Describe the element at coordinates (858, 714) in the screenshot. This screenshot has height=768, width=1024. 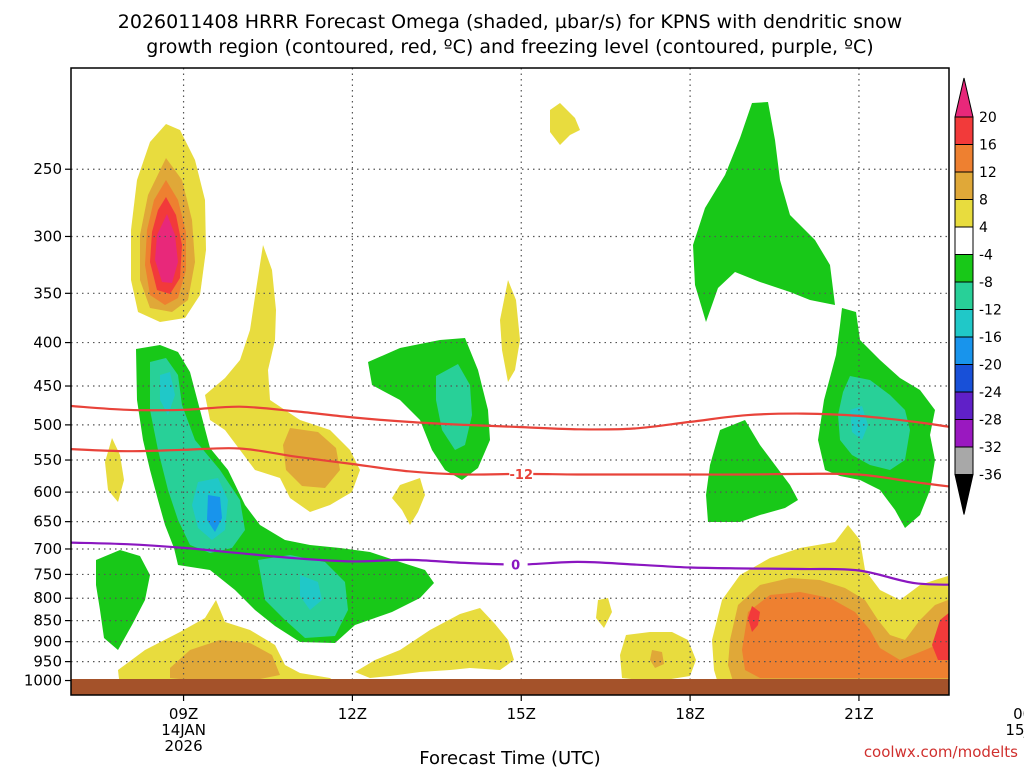
I see `x-tick-label-21Z: 21Z` at that location.